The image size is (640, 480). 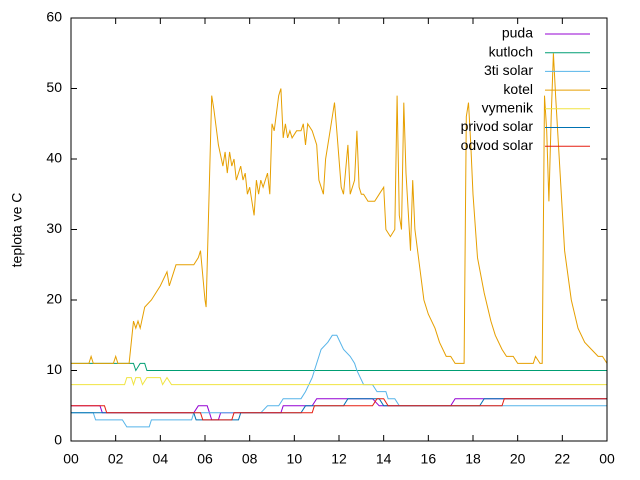 I want to click on x-tick-label: 02, so click(x=116, y=459).